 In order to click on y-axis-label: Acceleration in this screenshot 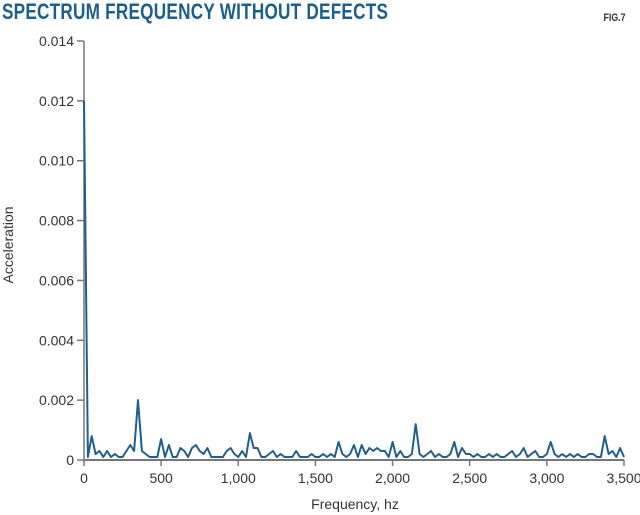, I will do `click(8, 244)`.